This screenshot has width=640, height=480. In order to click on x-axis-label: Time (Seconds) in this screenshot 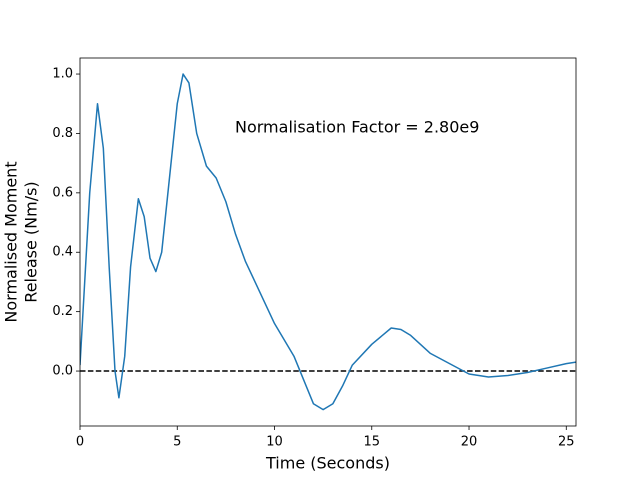, I will do `click(327, 463)`.